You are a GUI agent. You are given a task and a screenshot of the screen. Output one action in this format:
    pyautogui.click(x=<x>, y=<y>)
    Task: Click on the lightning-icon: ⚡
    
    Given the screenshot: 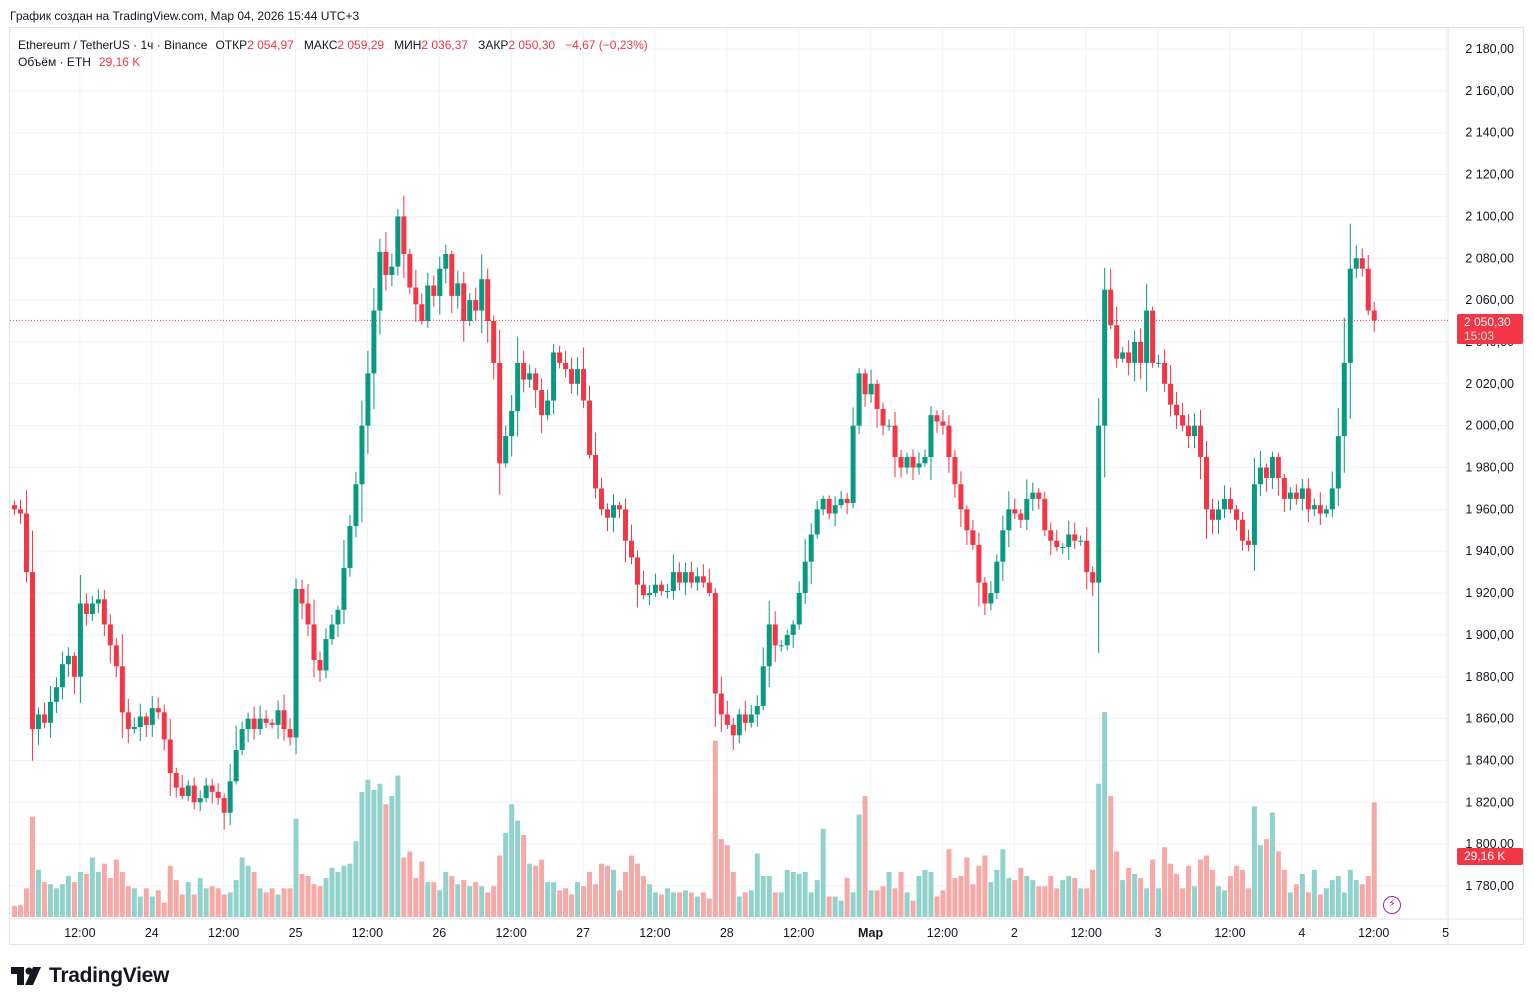 What is the action you would take?
    pyautogui.click(x=1392, y=905)
    